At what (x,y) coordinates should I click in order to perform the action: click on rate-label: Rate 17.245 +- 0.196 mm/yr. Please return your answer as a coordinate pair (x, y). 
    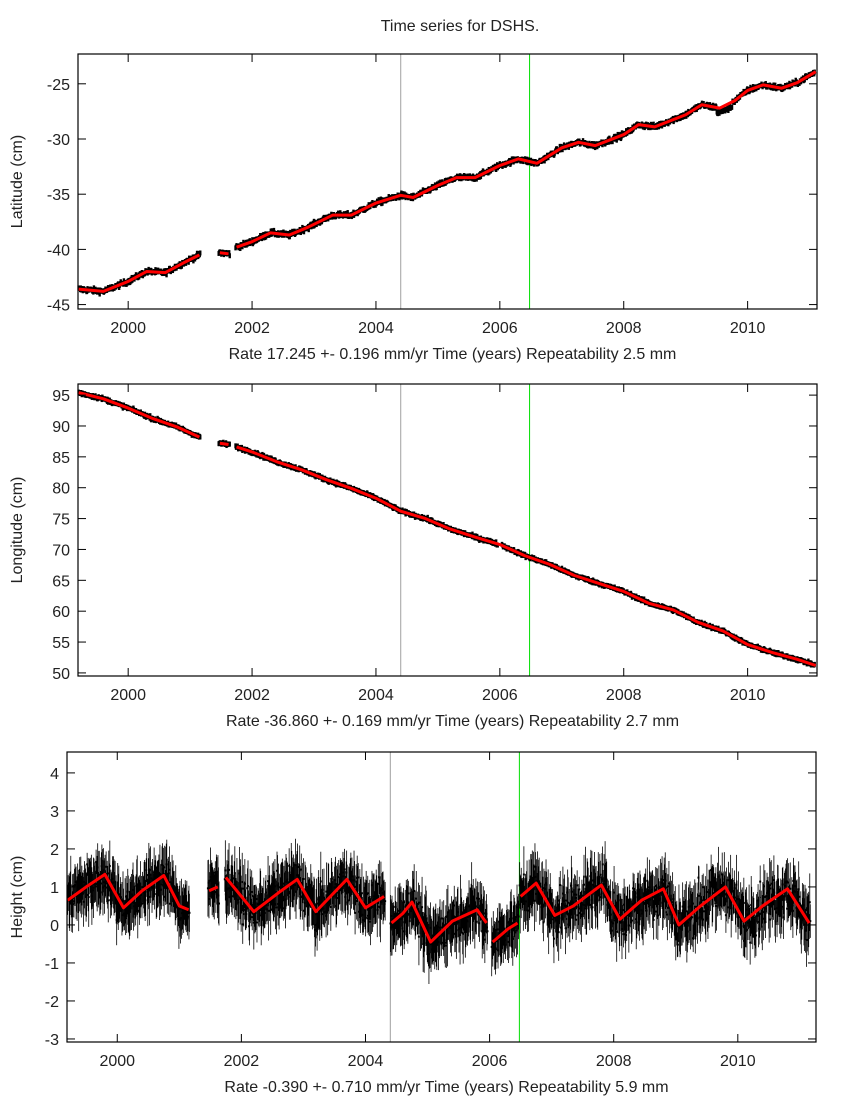
    Looking at the image, I should click on (329, 354).